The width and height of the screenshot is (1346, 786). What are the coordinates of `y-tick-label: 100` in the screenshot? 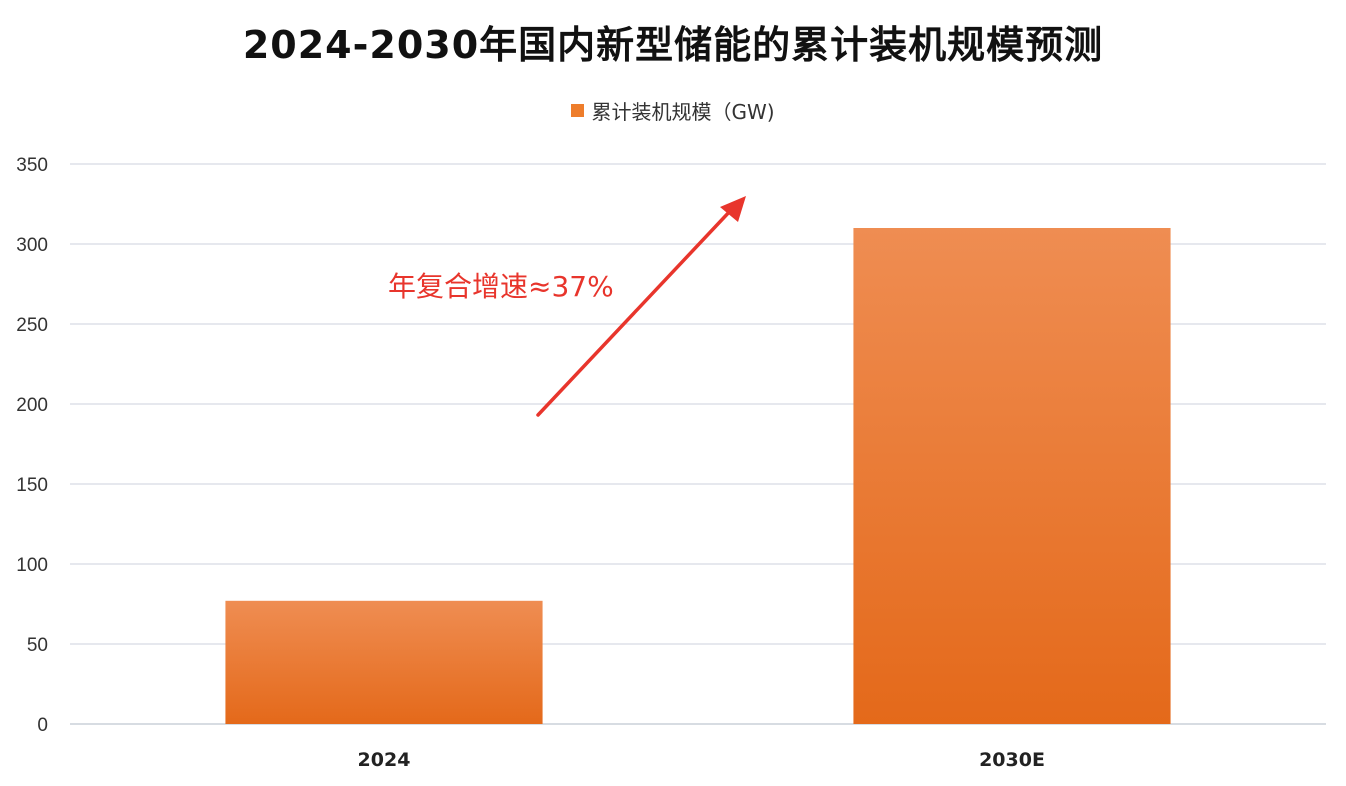 It's located at (32, 565).